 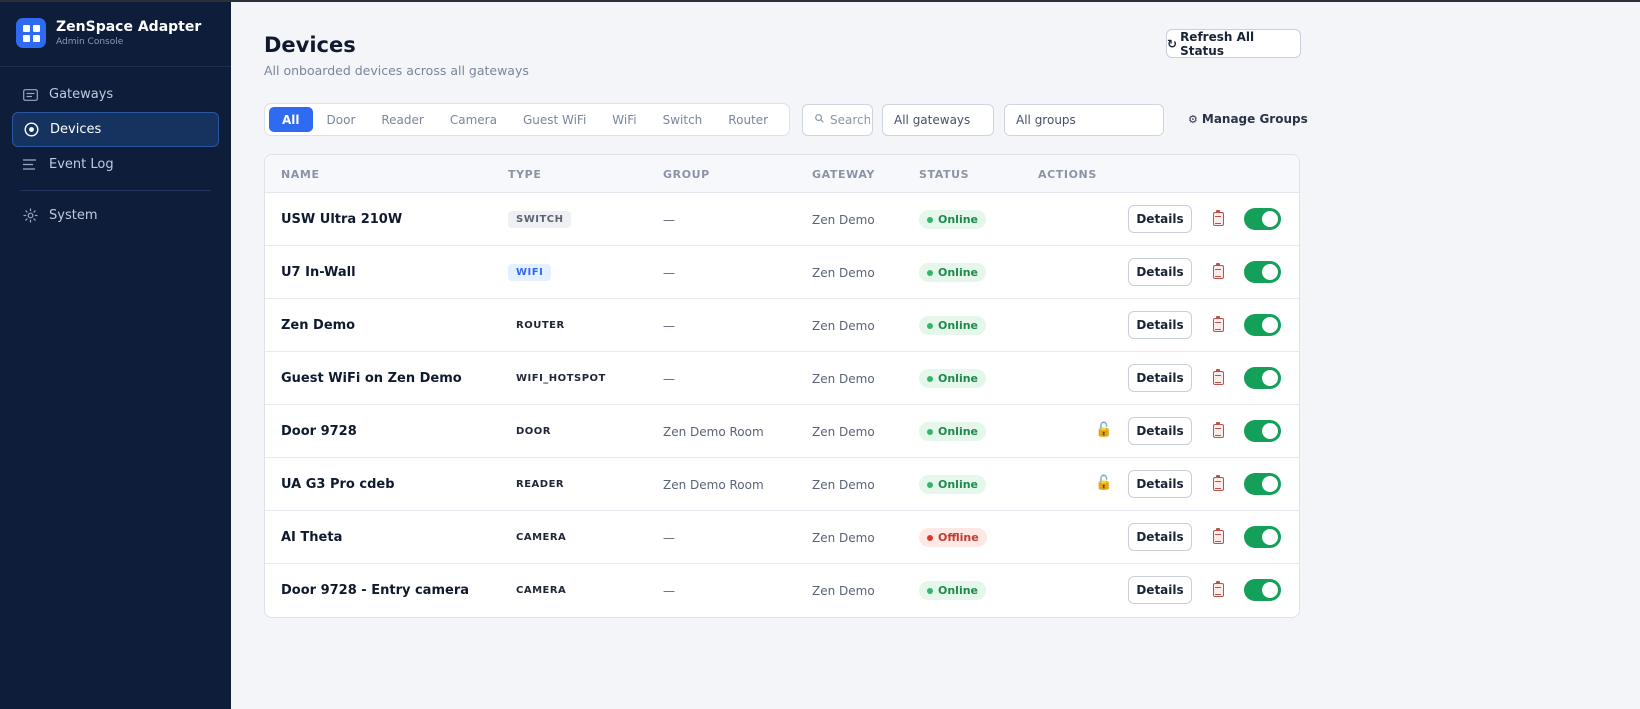 I want to click on type-badge: ROUTER, so click(x=540, y=325).